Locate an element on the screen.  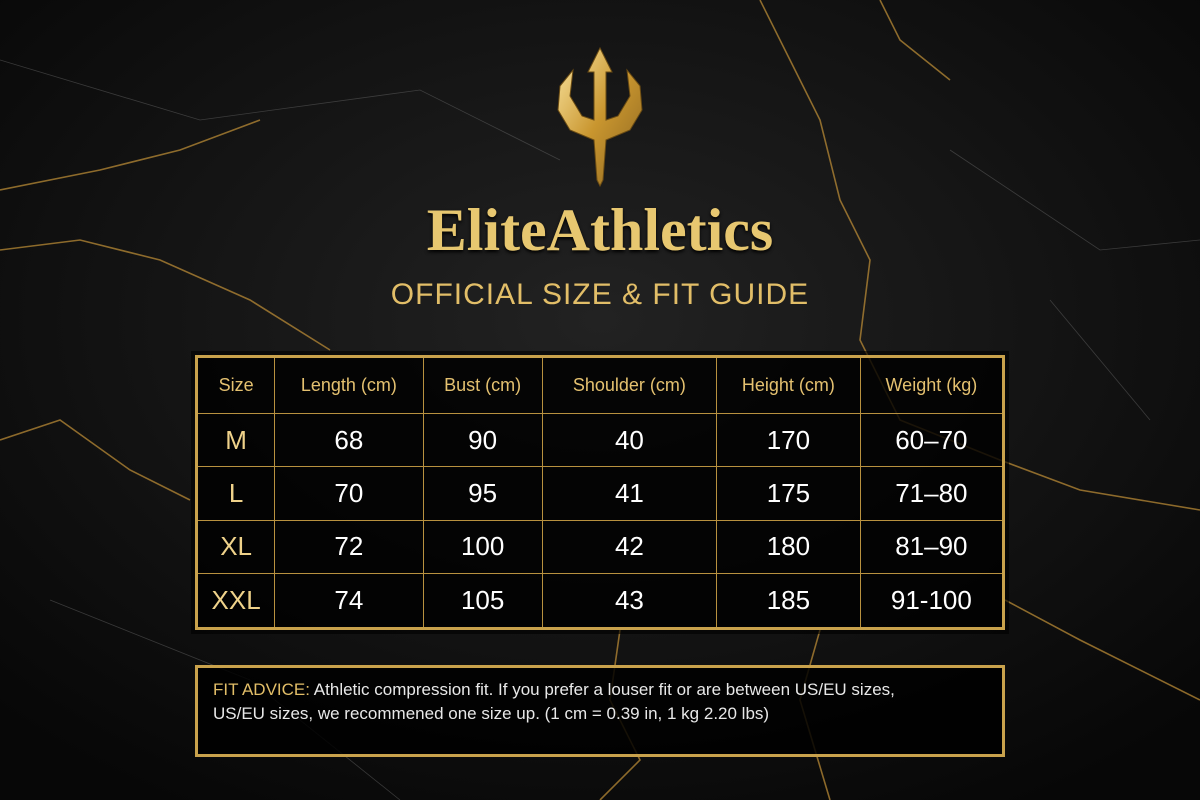
advice-label: FIT ADVICE: is located at coordinates (261, 689).